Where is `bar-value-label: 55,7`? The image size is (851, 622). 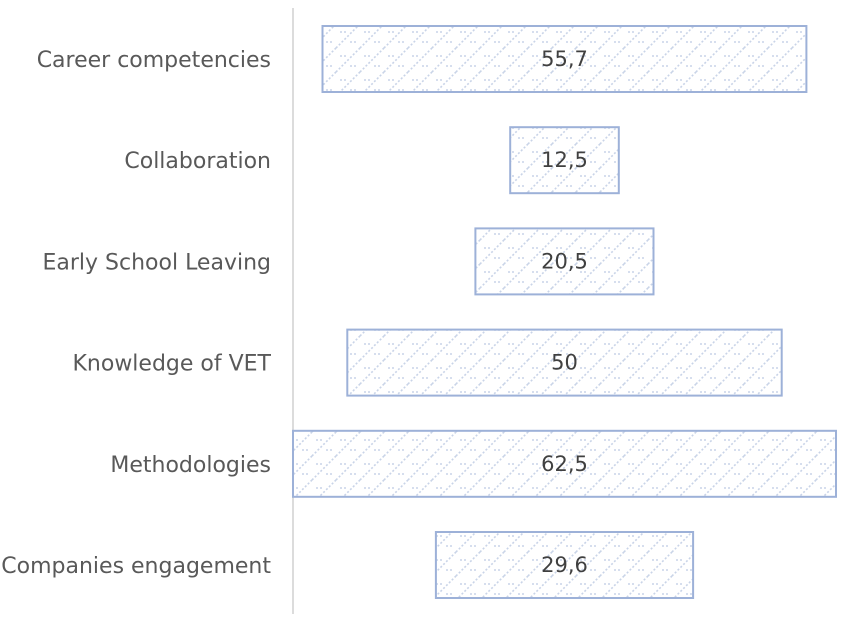 bar-value-label: 55,7 is located at coordinates (564, 59).